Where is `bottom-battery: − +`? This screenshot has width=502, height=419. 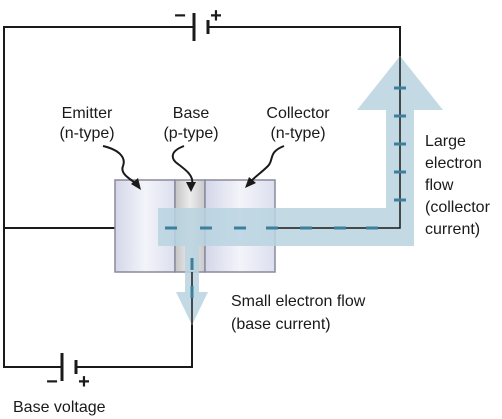 bottom-battery: − + is located at coordinates (68, 373).